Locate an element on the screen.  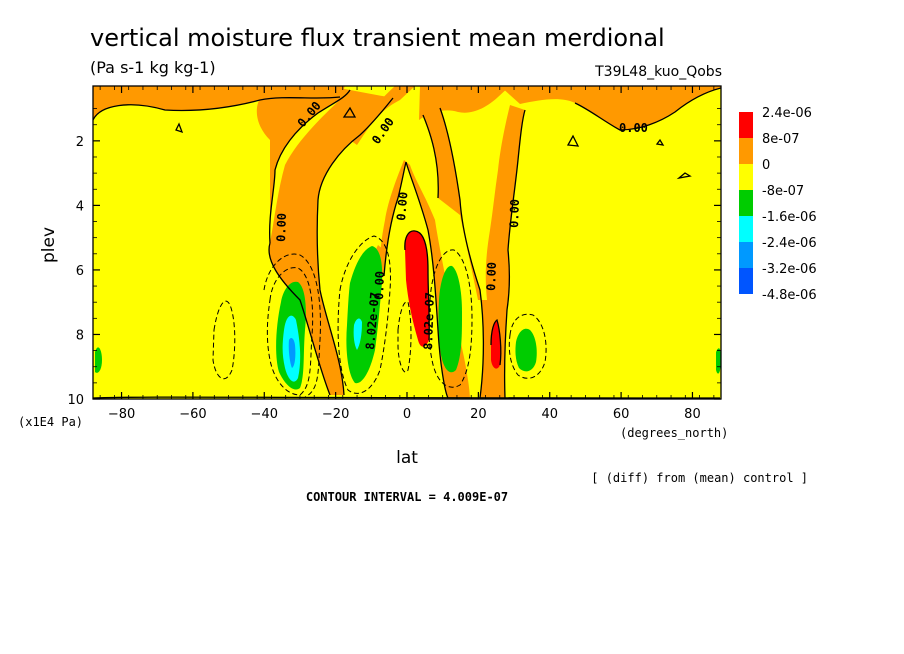
dashed-contours is located at coordinates (379, 316).